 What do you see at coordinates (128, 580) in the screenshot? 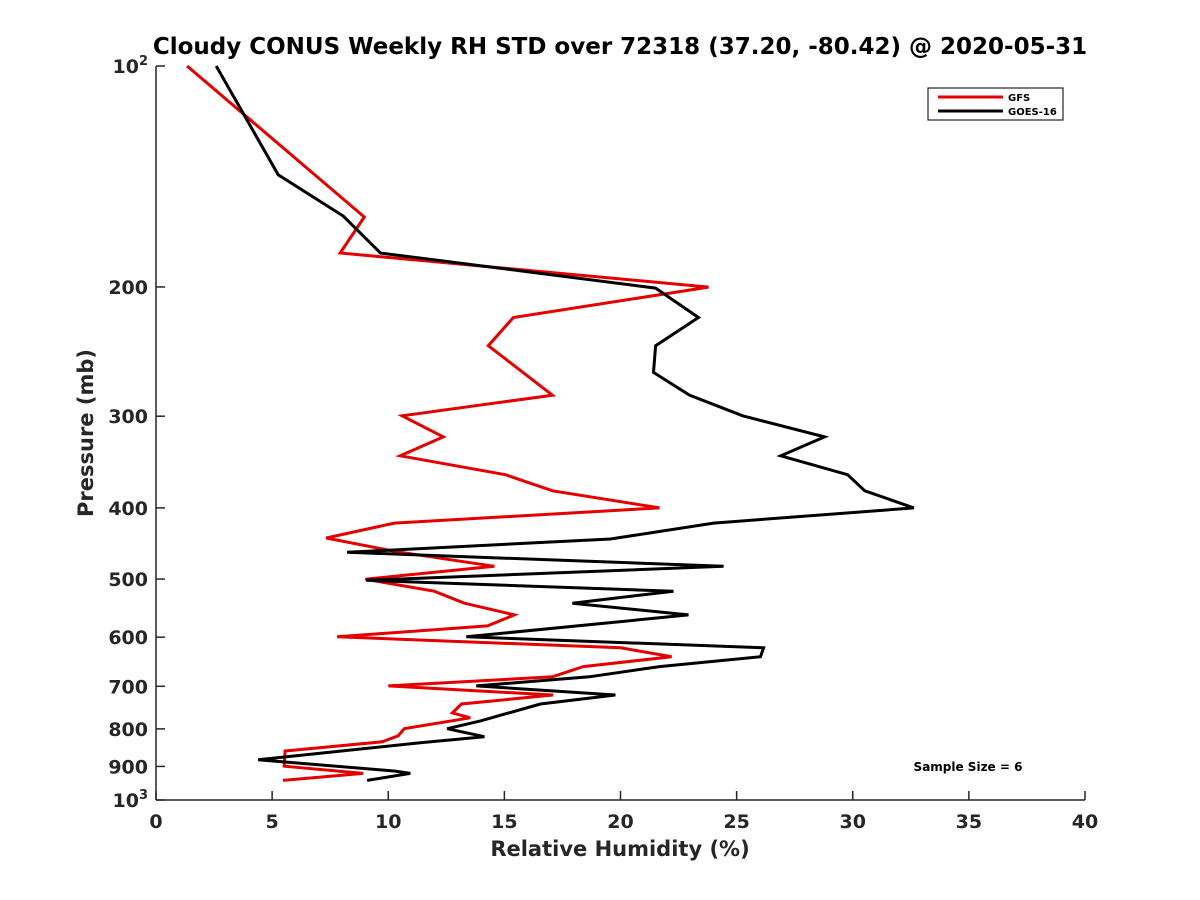
I see `y-tick-label: 500` at bounding box center [128, 580].